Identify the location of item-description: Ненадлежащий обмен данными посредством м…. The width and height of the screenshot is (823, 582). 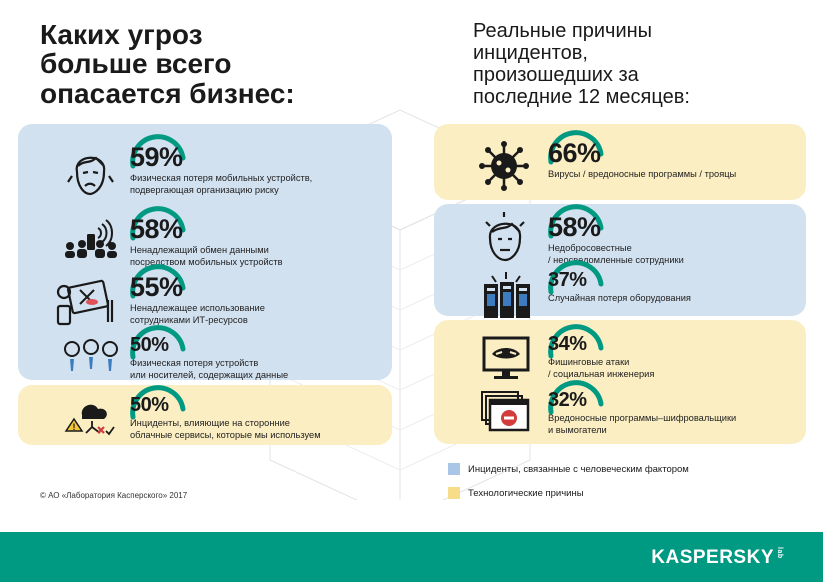
(206, 256).